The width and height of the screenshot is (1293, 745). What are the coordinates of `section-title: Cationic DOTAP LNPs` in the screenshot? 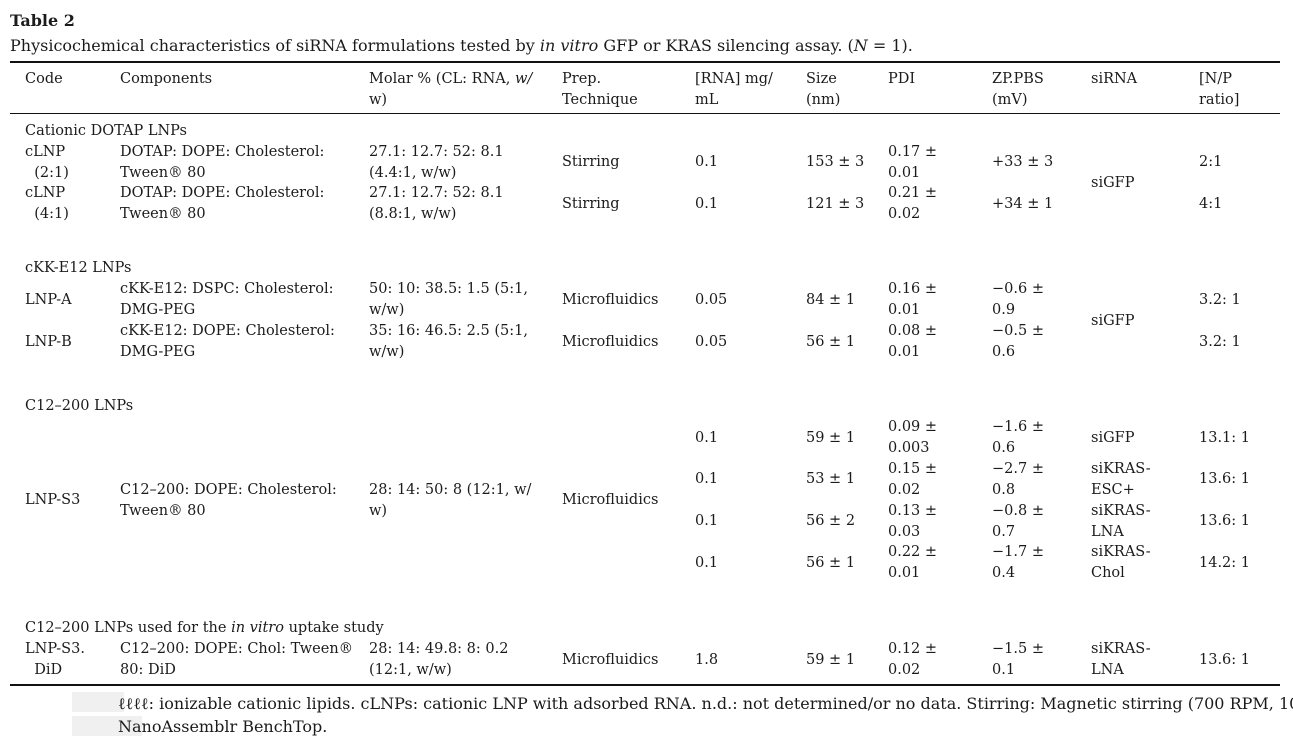 It's located at (106, 131).